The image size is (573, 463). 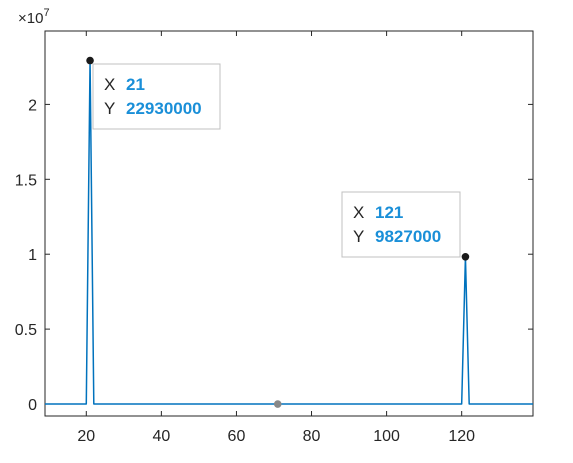 What do you see at coordinates (32, 255) in the screenshot?
I see `y-tick-label: 1` at bounding box center [32, 255].